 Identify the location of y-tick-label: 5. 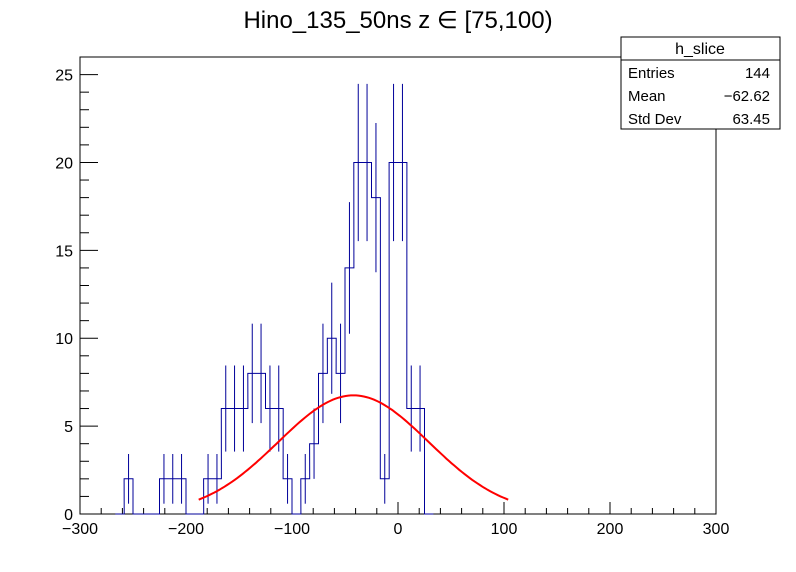
(68, 427).